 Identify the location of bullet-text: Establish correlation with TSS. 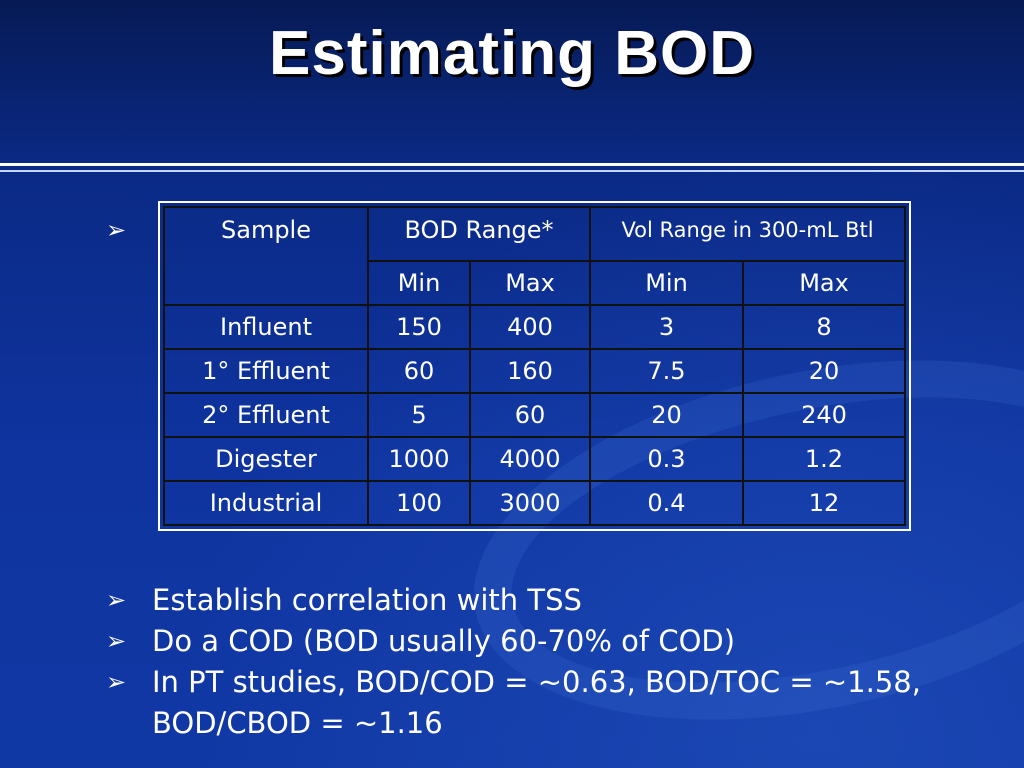
(367, 600).